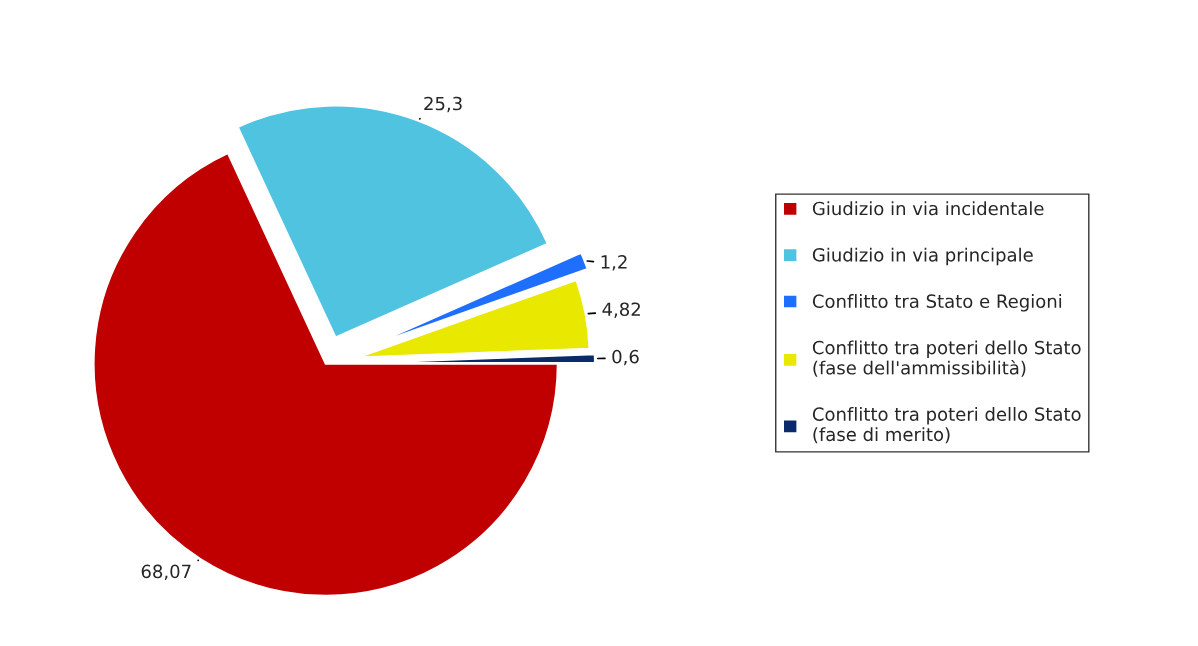 The width and height of the screenshot is (1198, 646). What do you see at coordinates (928, 208) in the screenshot?
I see `legend-label: Giudizio in via incidentale` at bounding box center [928, 208].